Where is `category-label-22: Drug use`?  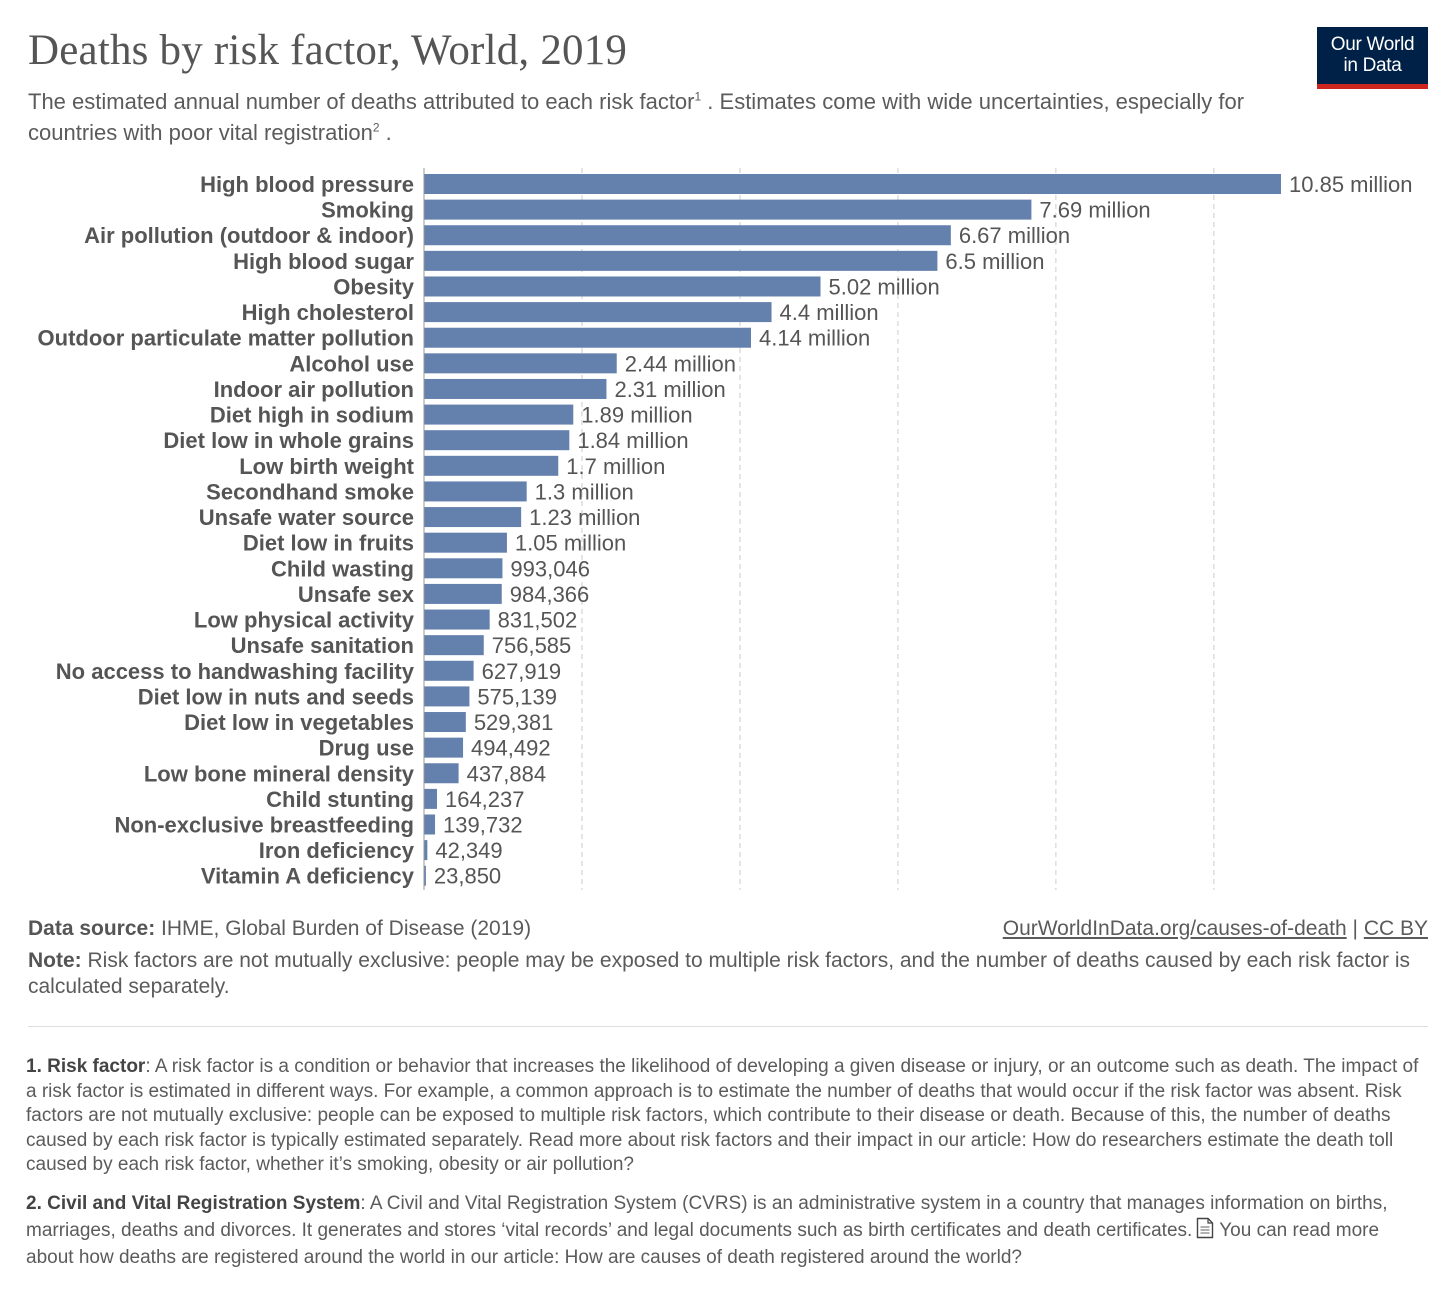
category-label-22: Drug use is located at coordinates (366, 748).